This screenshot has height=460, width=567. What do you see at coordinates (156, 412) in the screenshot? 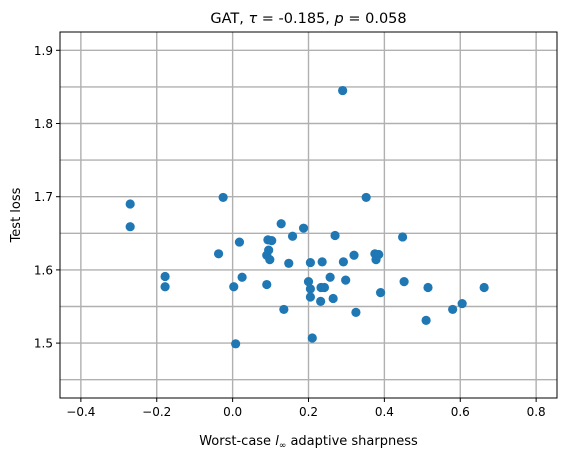
I see `x-tick-label: −0.2` at bounding box center [156, 412].